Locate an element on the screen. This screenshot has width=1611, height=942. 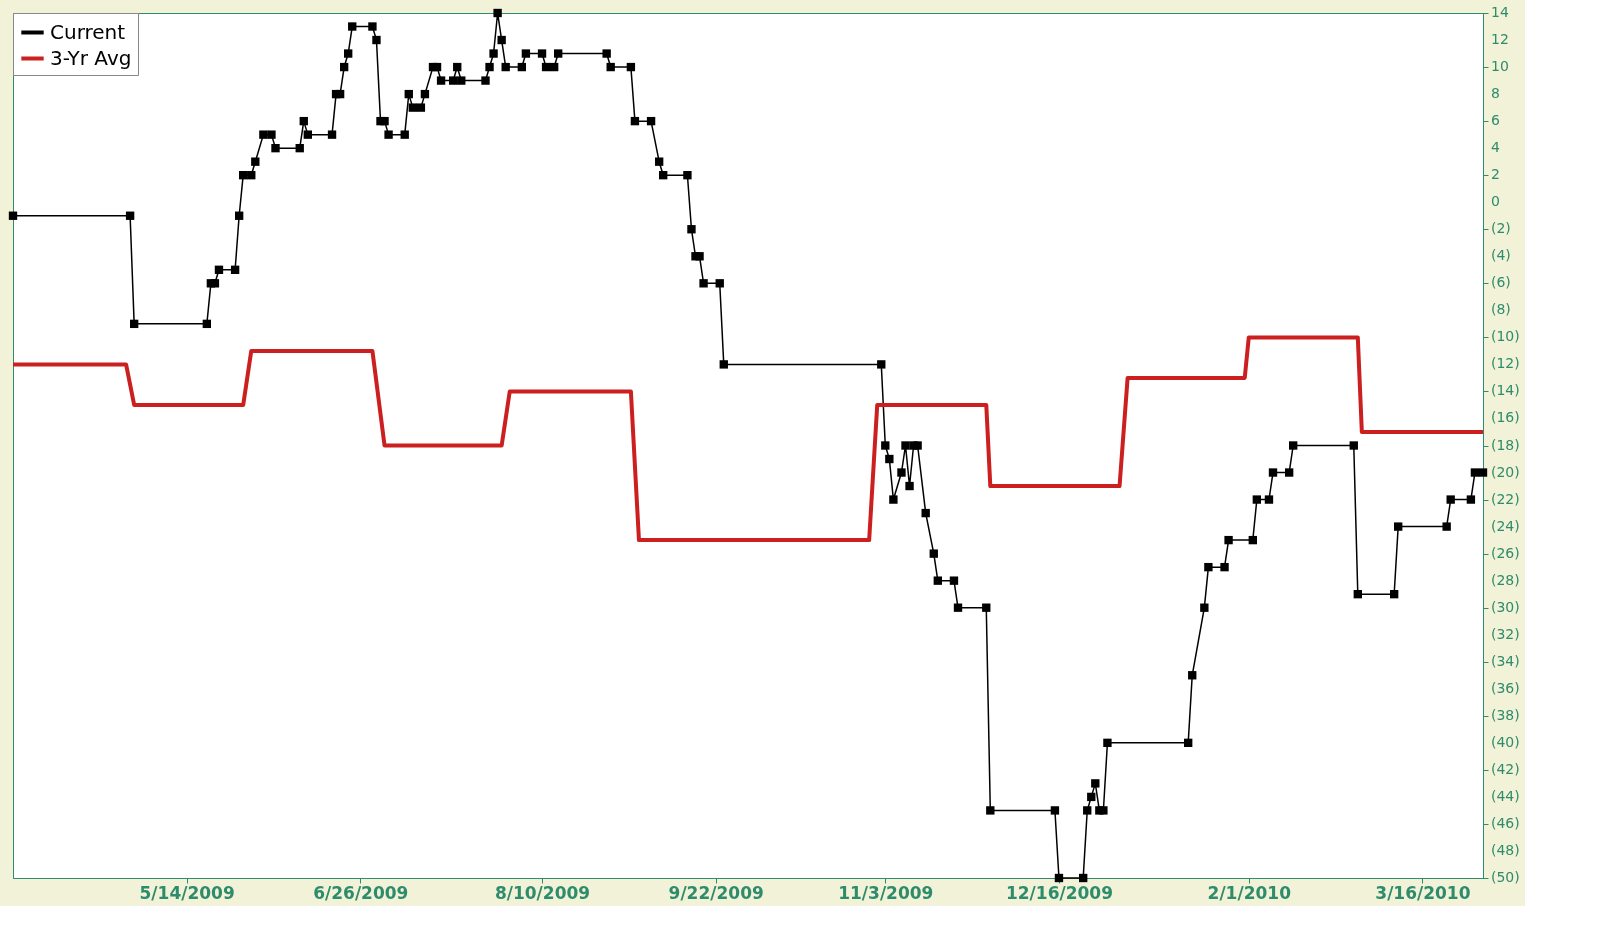
y-tick-label: (14) is located at coordinates (1505, 390).